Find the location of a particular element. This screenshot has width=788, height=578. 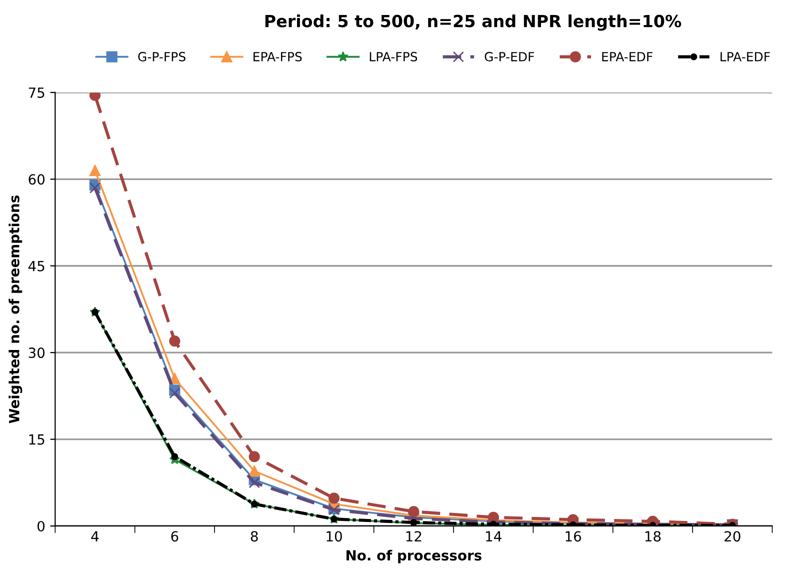

x-tick-label: 4 is located at coordinates (95, 536).